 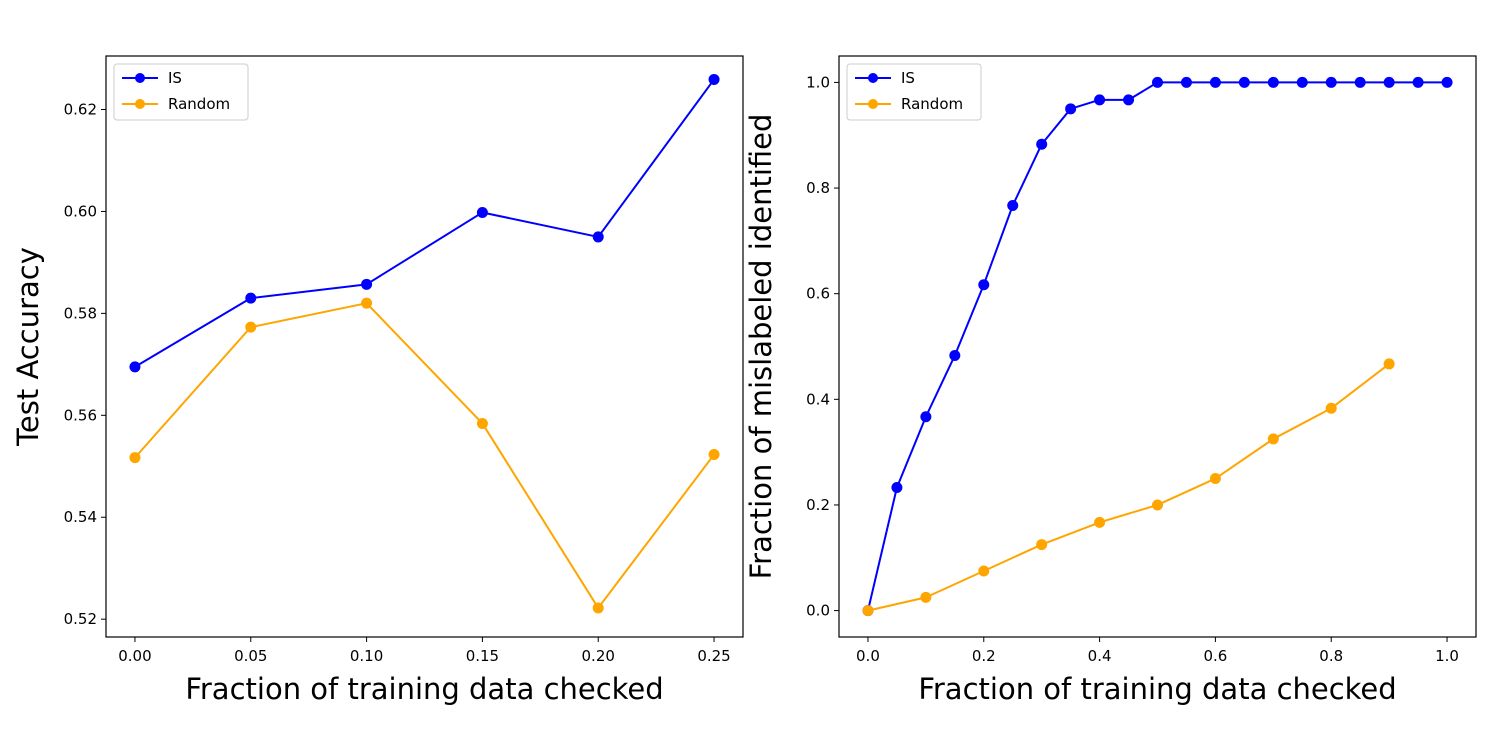 What do you see at coordinates (80, 415) in the screenshot?
I see `y-tick-label: 0.56` at bounding box center [80, 415].